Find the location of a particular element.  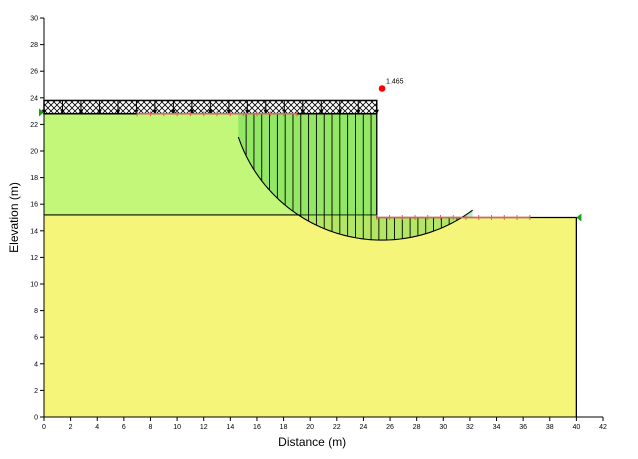

y-tick-label-14: 14 is located at coordinates (34, 231).